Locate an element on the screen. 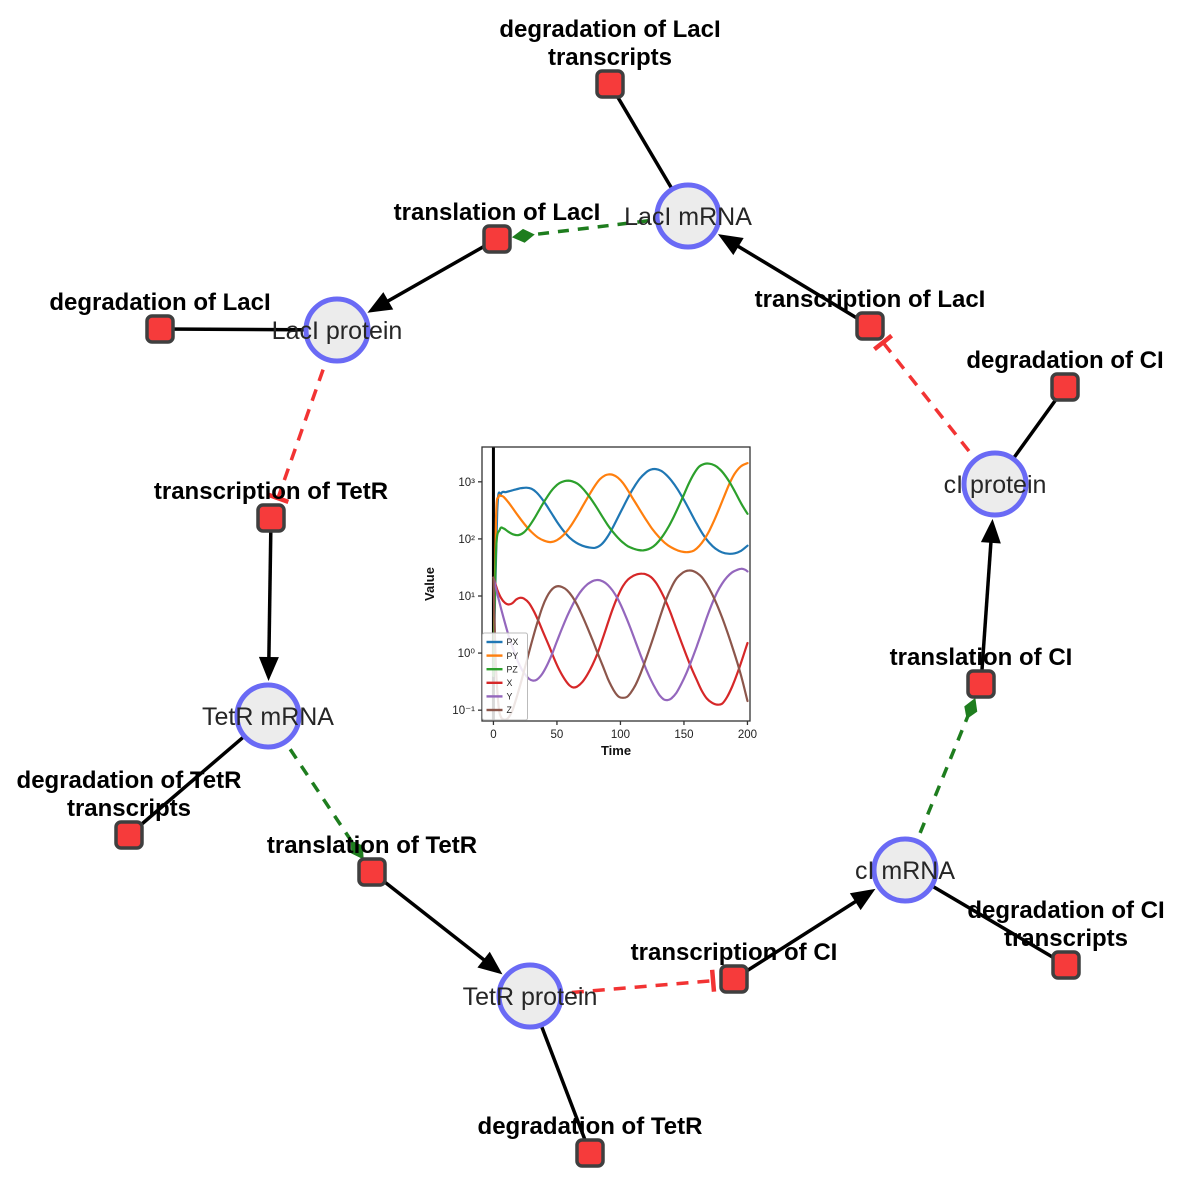 The width and height of the screenshot is (1189, 1200). species-node-laci_mrna is located at coordinates (688, 216).